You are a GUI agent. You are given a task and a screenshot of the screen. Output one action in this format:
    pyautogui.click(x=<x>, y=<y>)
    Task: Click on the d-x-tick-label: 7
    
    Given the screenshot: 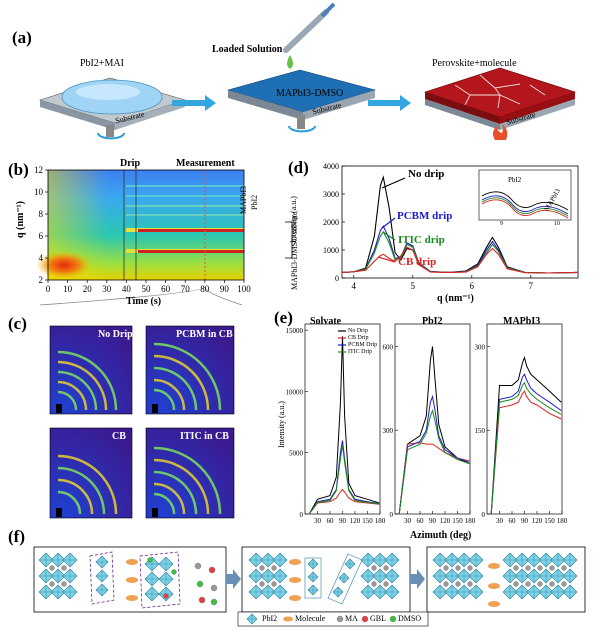 What is the action you would take?
    pyautogui.click(x=531, y=286)
    